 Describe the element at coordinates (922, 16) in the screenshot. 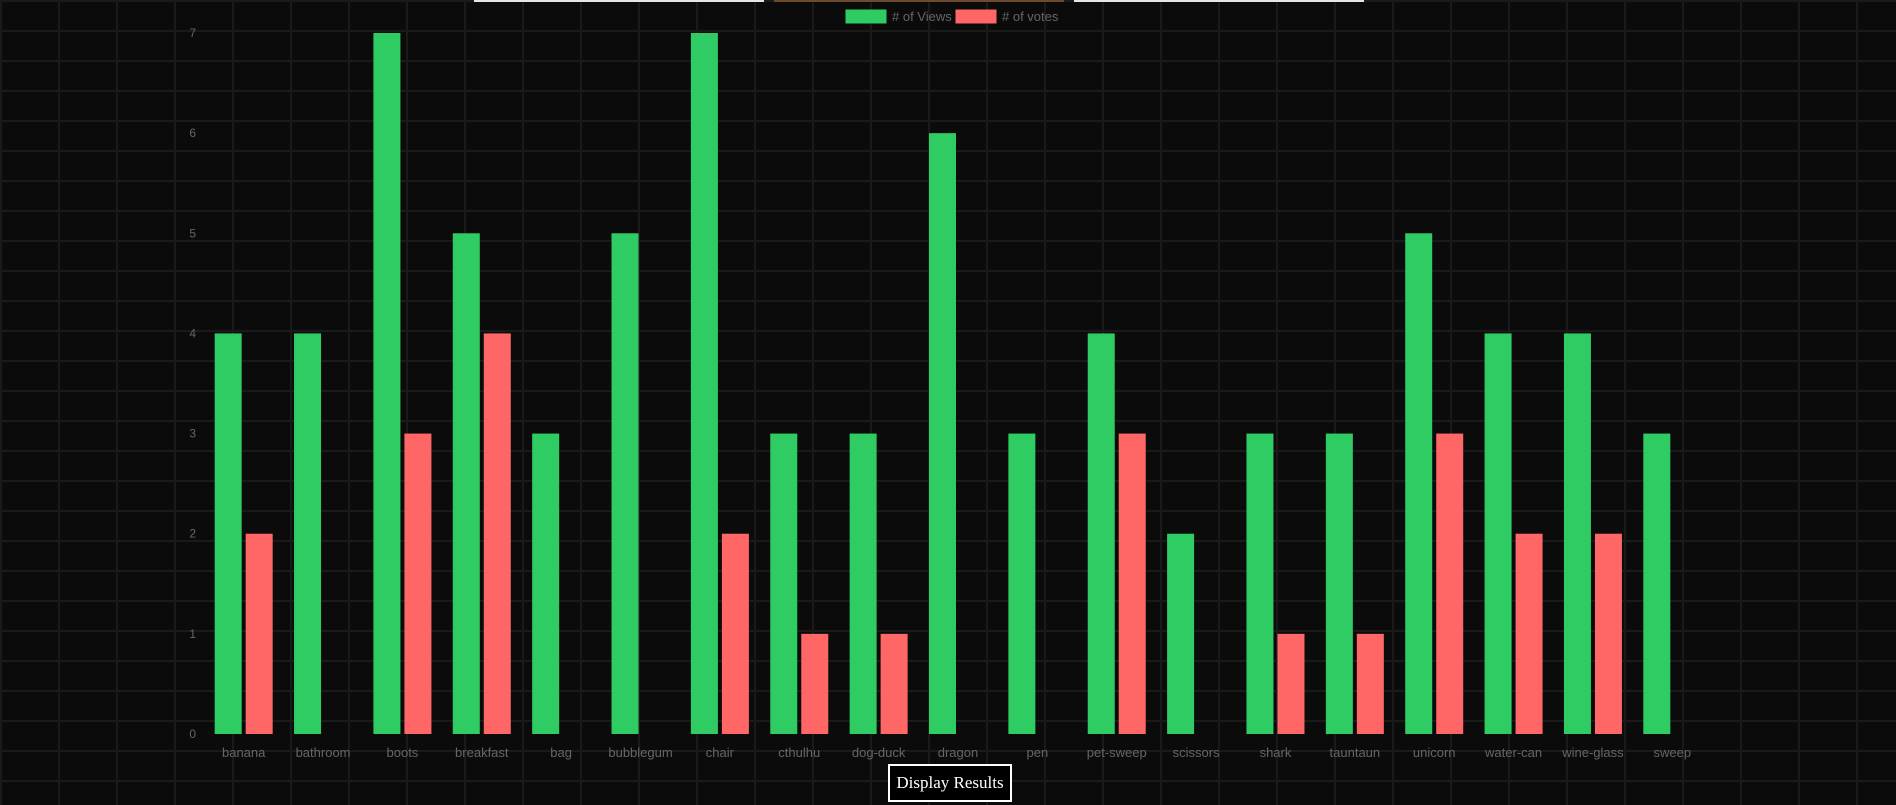

I see `legend-label: # of Views` at that location.